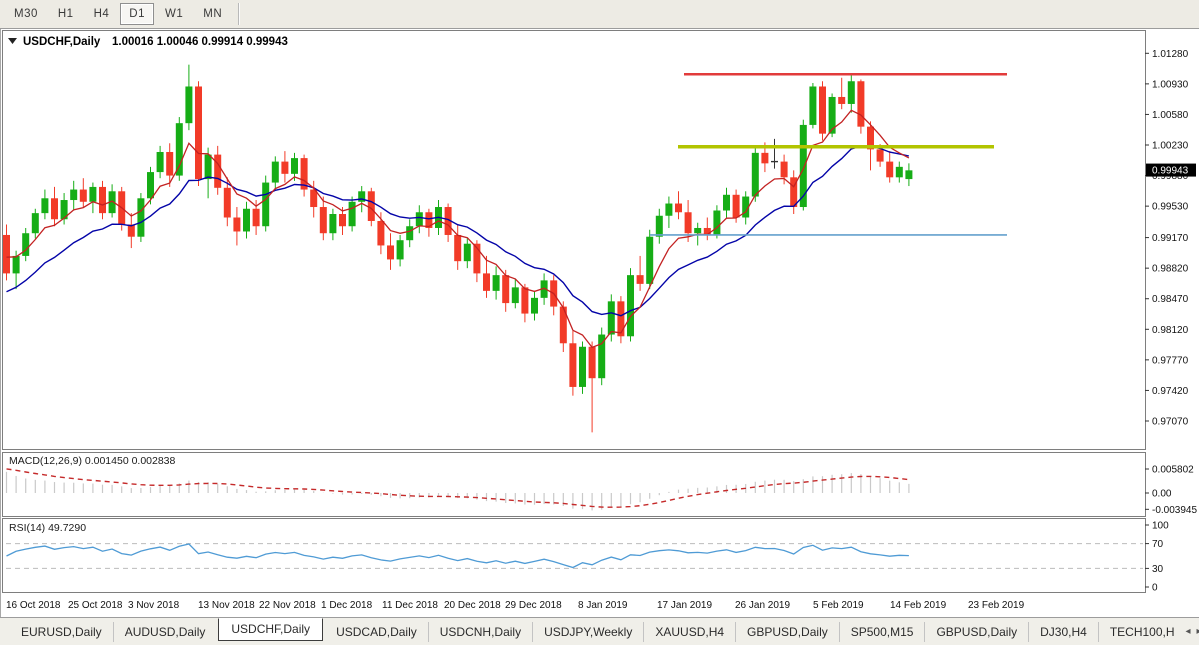 This screenshot has width=1199, height=645. Describe the element at coordinates (239, 14) in the screenshot. I see `toolbar-separator` at that location.